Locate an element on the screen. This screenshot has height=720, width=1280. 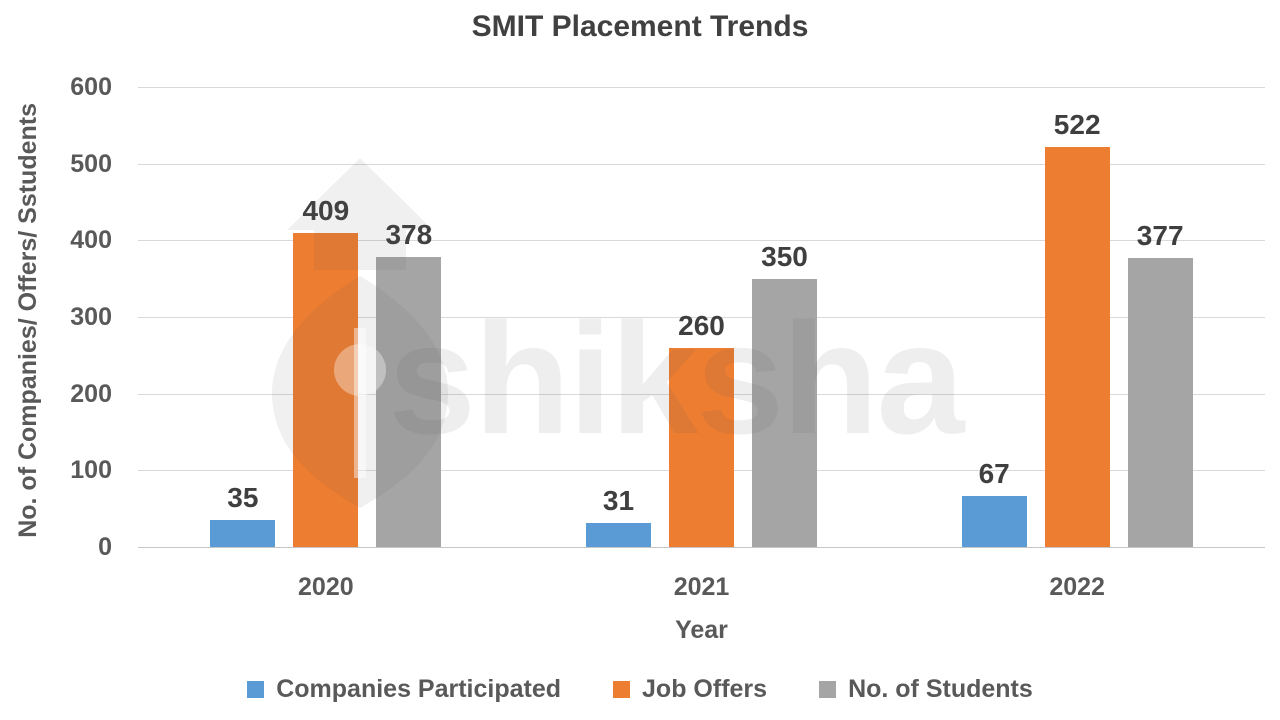
bar-column: 377 is located at coordinates (1160, 317).